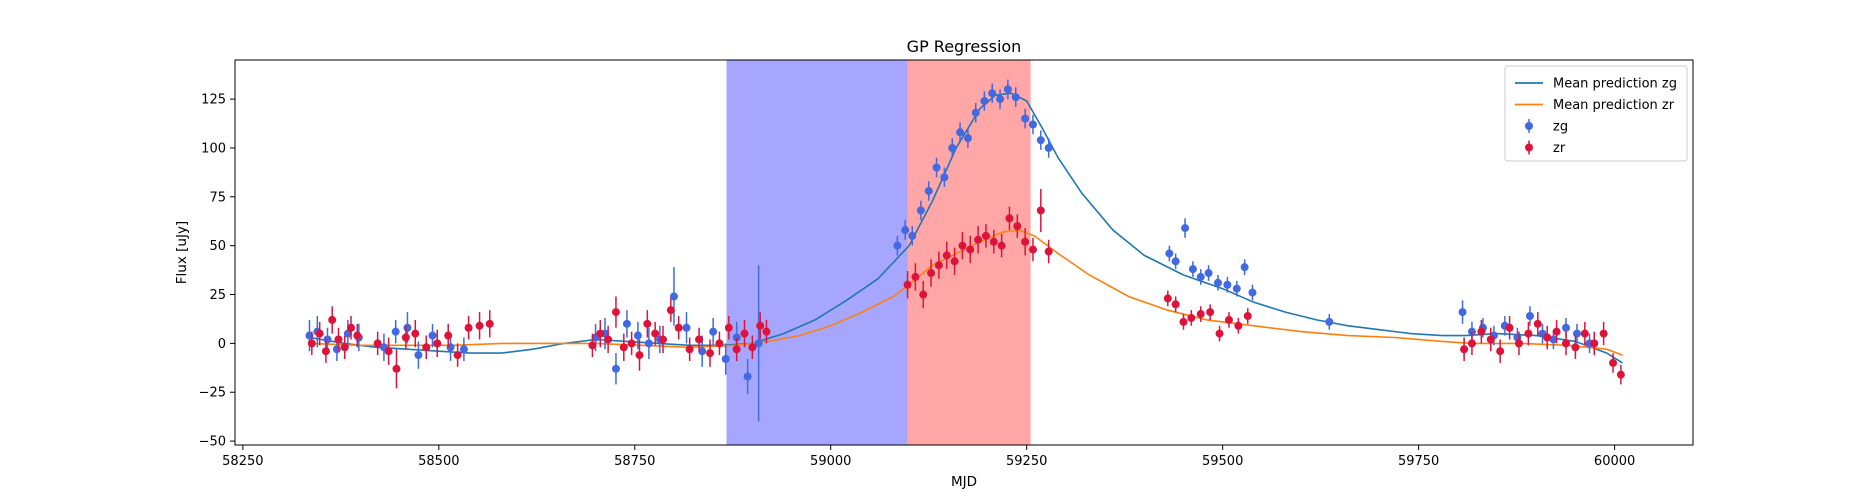 Image resolution: width=1875 pixels, height=500 pixels. What do you see at coordinates (1596, 113) in the screenshot?
I see `legend-box` at bounding box center [1596, 113].